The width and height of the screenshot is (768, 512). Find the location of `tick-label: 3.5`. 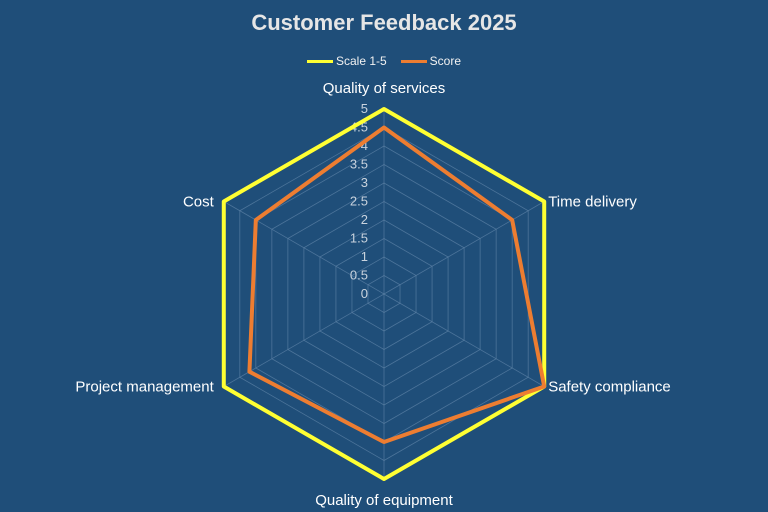

tick-label: 3.5 is located at coordinates (359, 164).